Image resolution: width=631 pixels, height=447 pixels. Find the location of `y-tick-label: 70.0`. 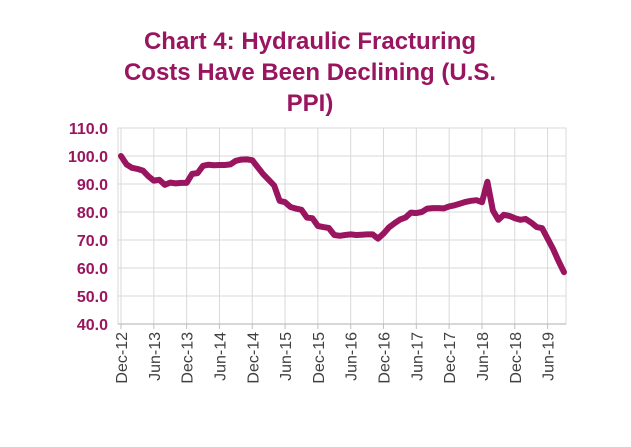

y-tick-label: 70.0 is located at coordinates (92, 241).